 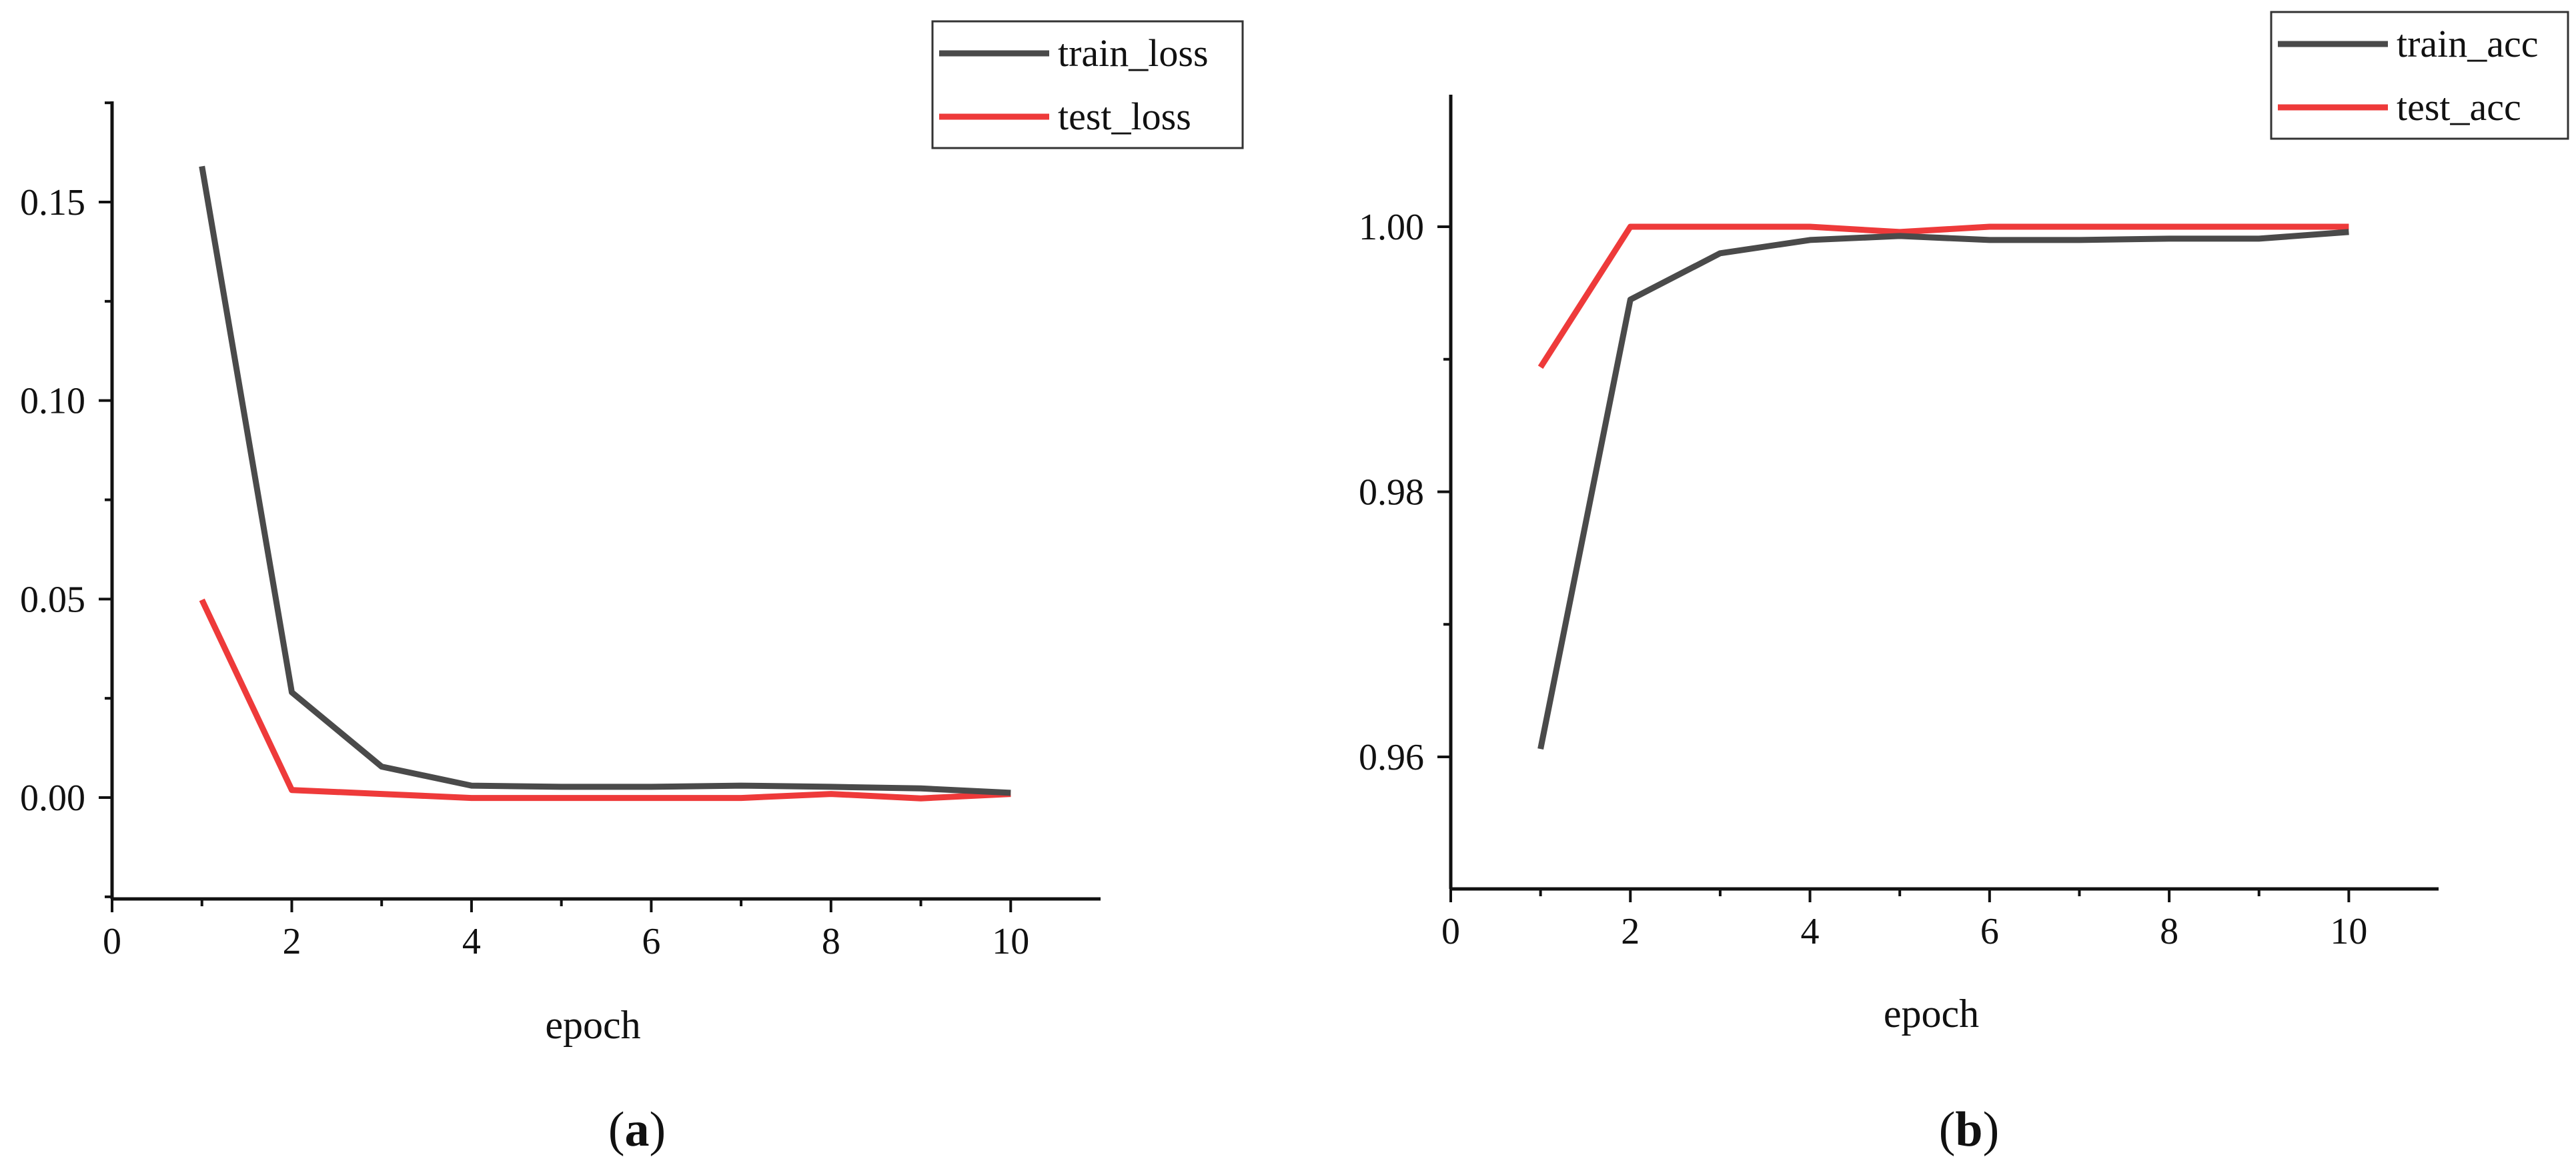 I want to click on y-tick-label: 0.96, so click(x=1391, y=757).